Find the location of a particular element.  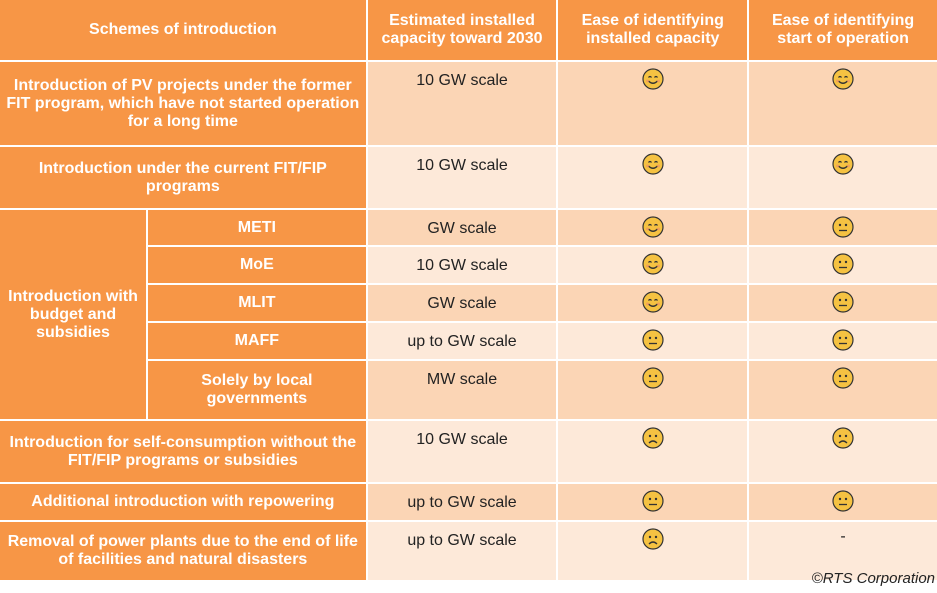

header-capacity: Estimated installed capacity toward 2030 is located at coordinates (462, 30).